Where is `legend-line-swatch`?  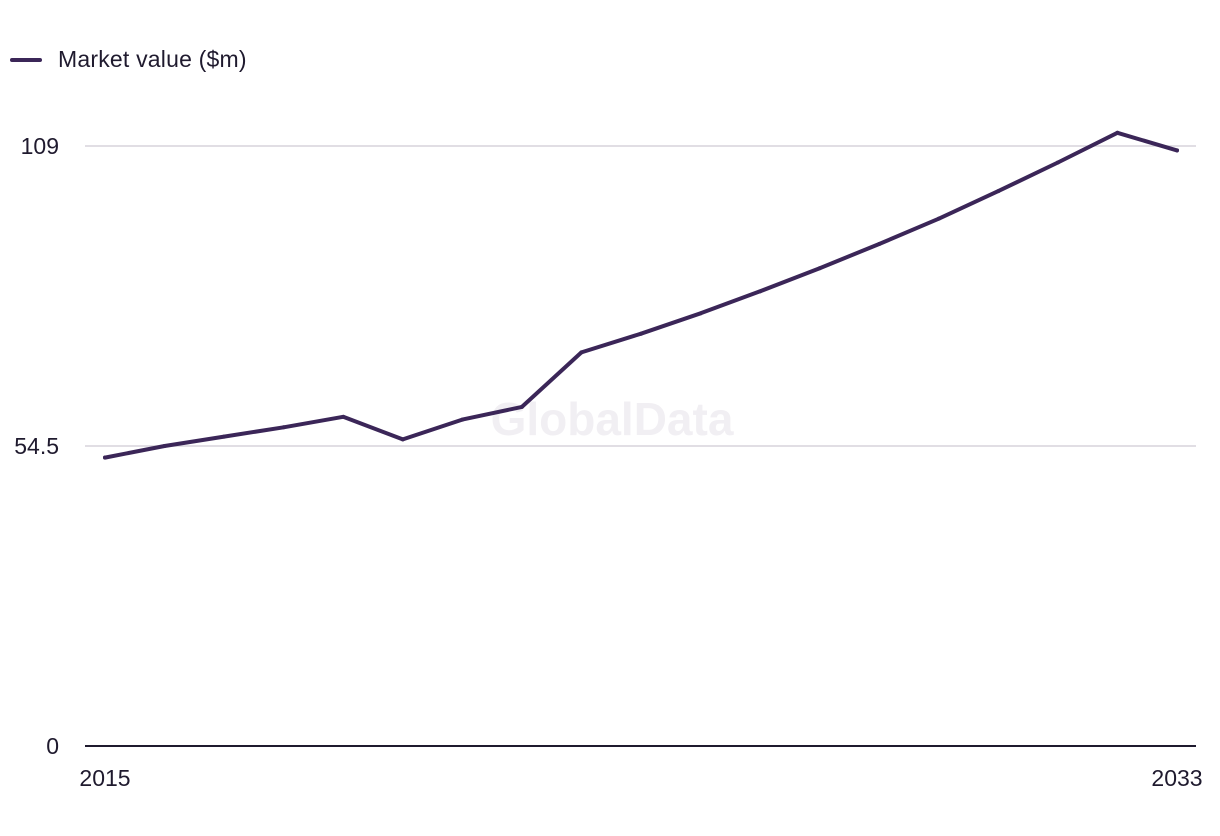
legend-line-swatch is located at coordinates (26, 59).